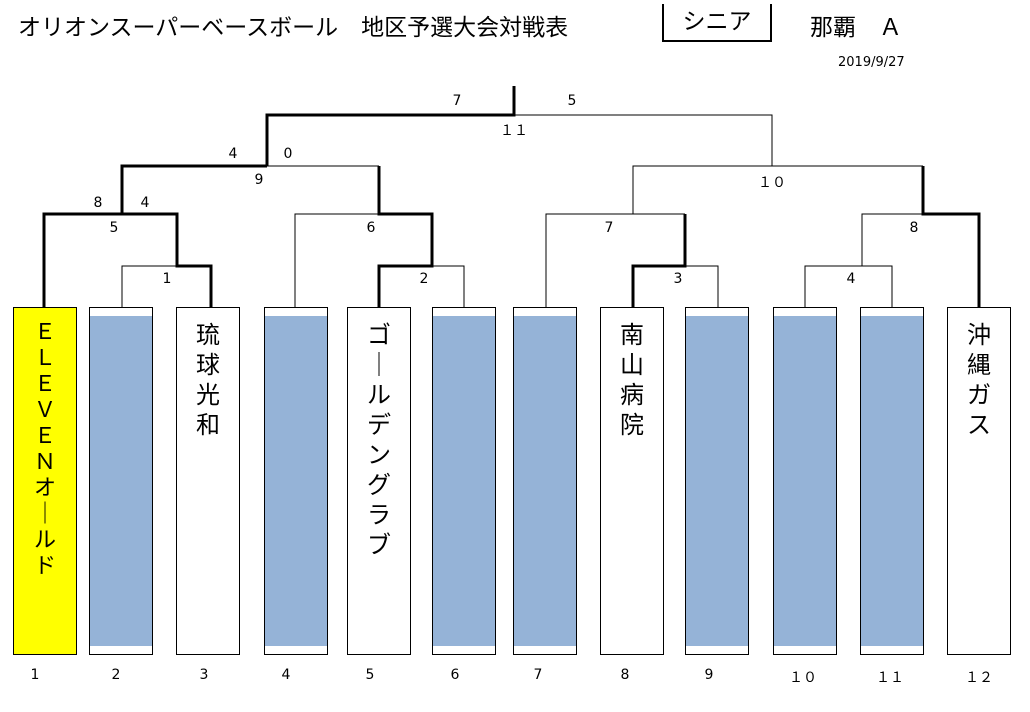 This screenshot has height=712, width=1030. Describe the element at coordinates (609, 228) in the screenshot. I see `match-label-7: 7` at that location.